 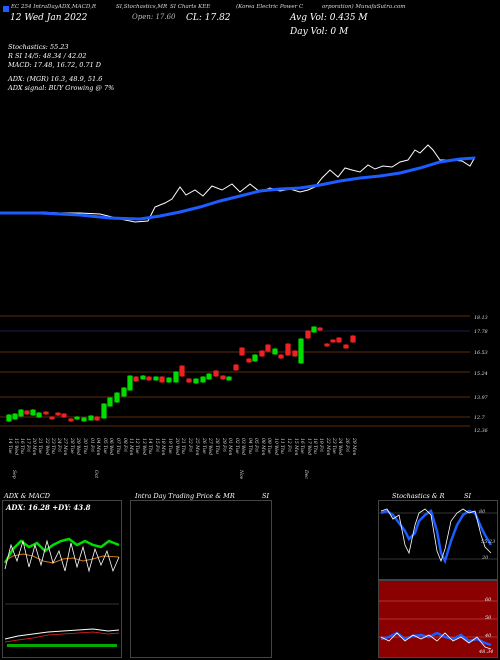 I want to click on x-axis-date-label: 01 Fri, so click(x=92, y=445).